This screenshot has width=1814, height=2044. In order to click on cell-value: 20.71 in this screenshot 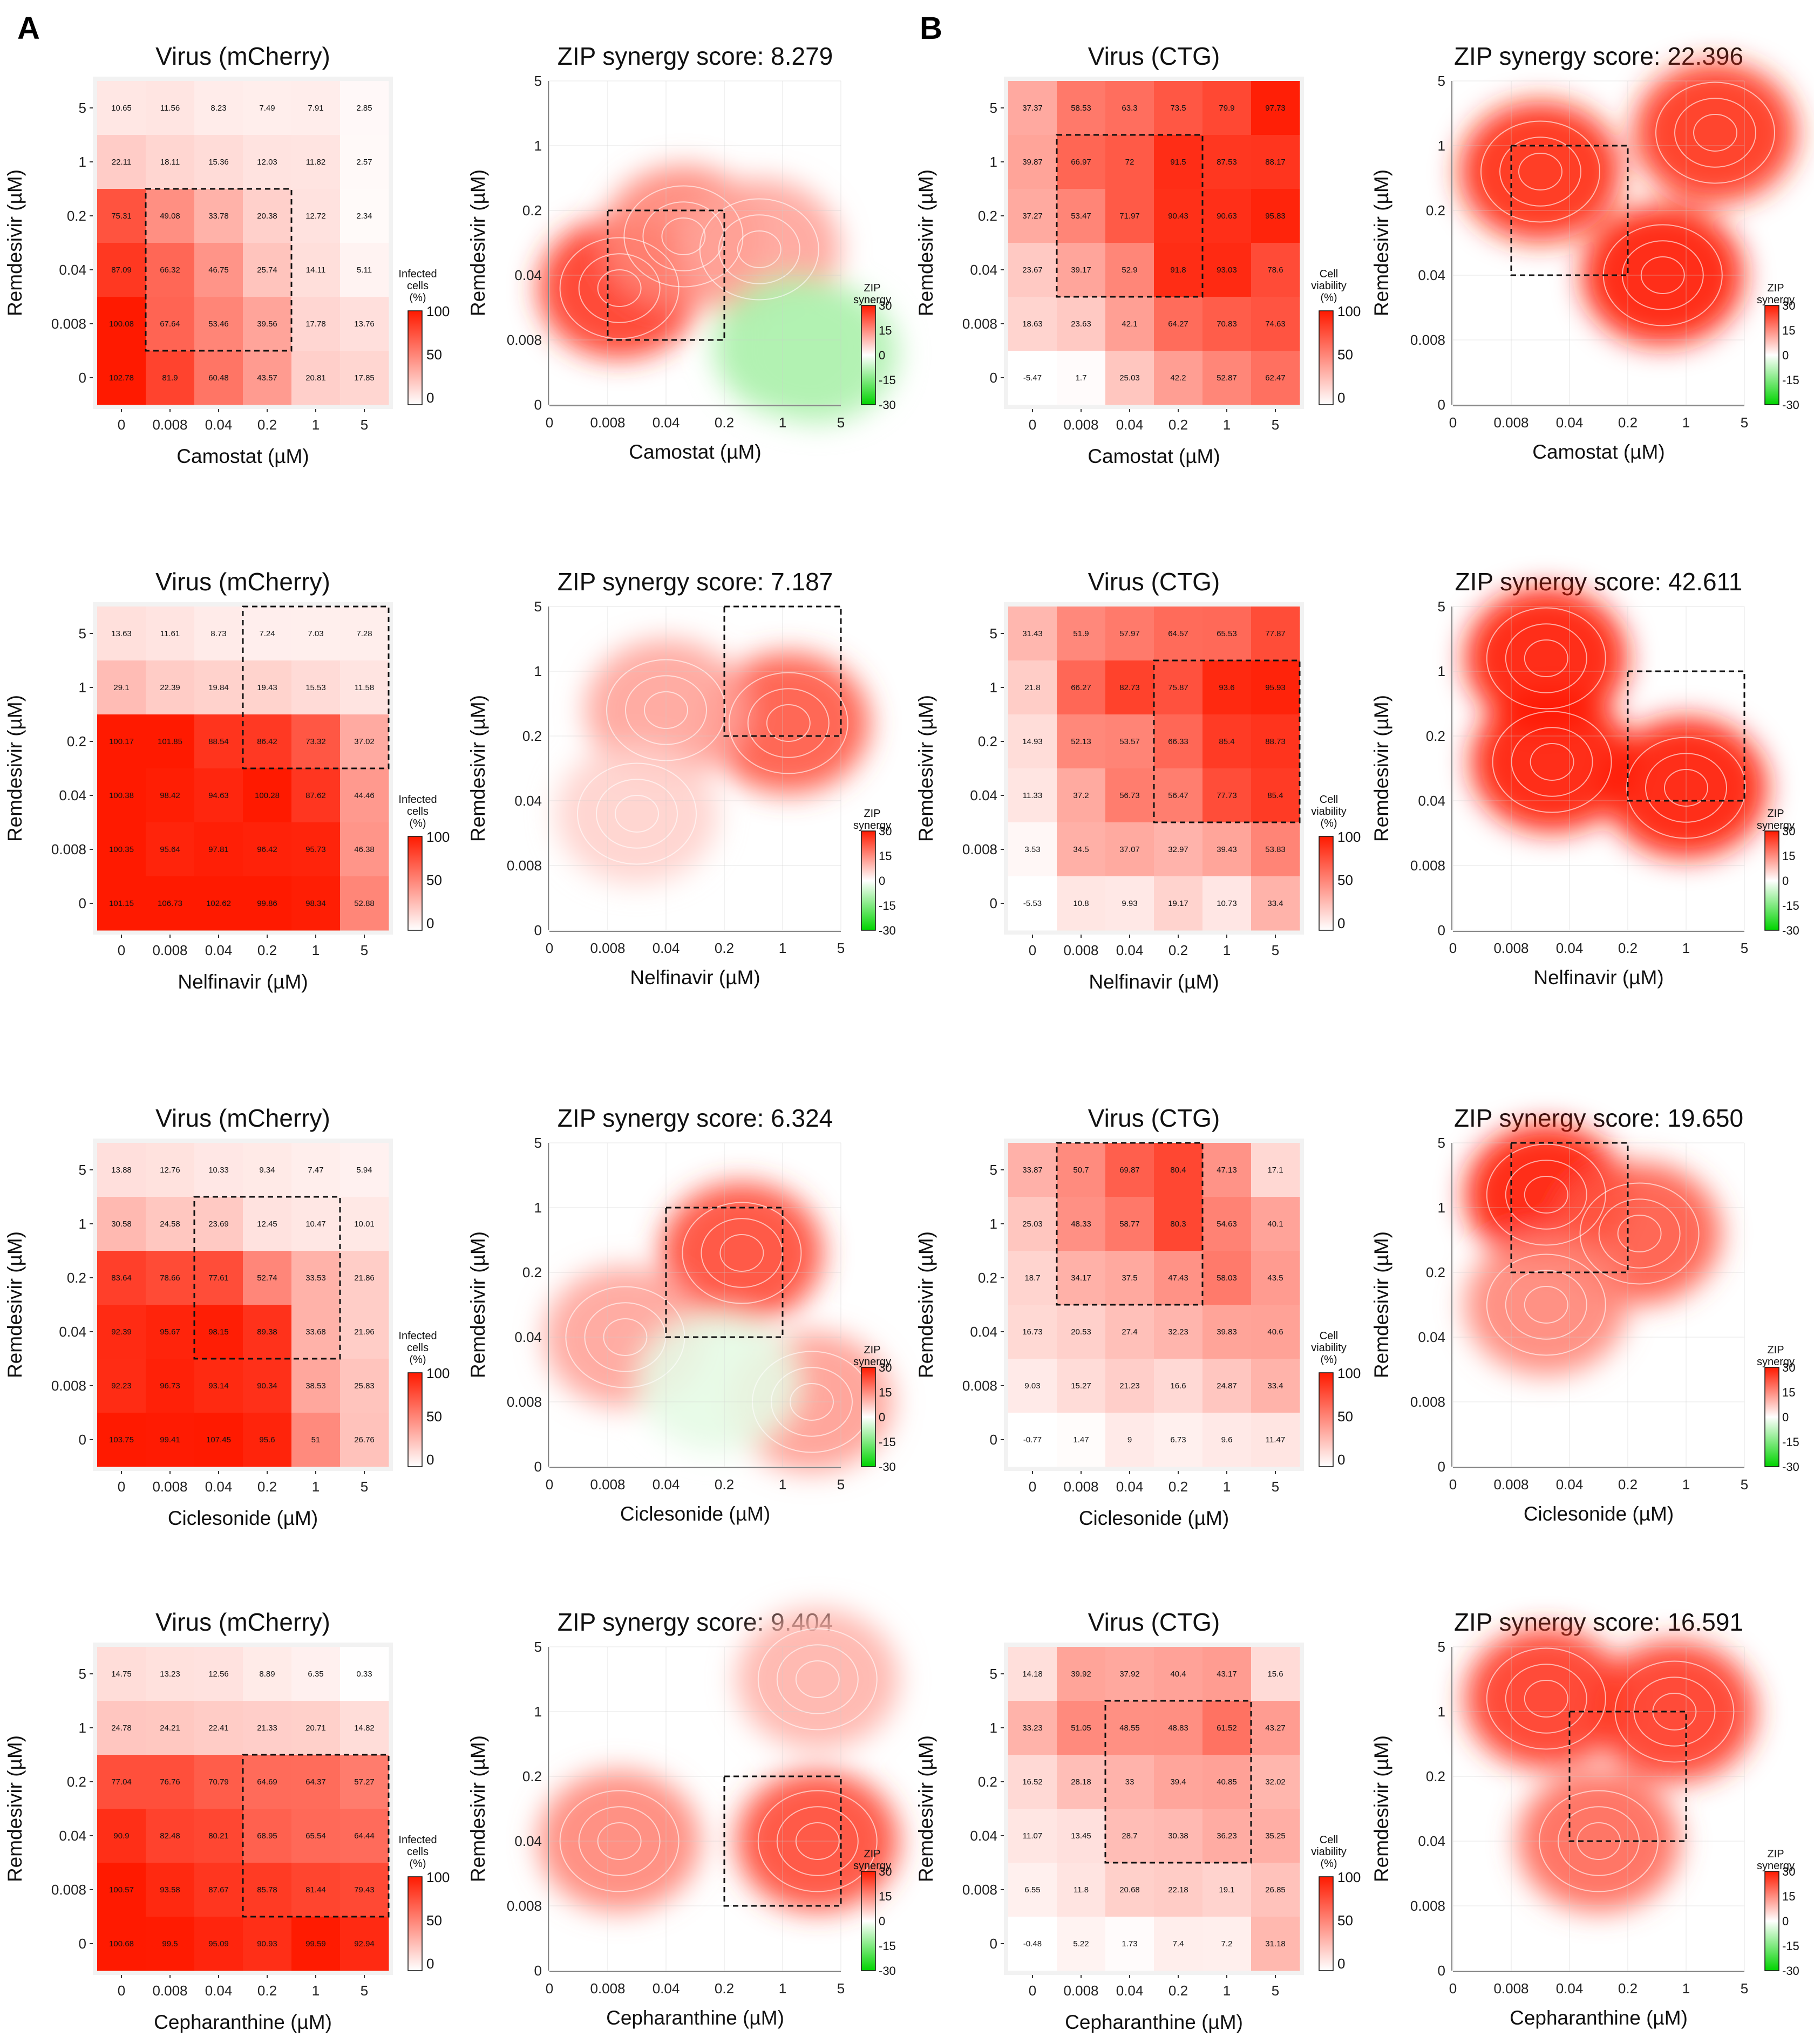, I will do `click(316, 1728)`.